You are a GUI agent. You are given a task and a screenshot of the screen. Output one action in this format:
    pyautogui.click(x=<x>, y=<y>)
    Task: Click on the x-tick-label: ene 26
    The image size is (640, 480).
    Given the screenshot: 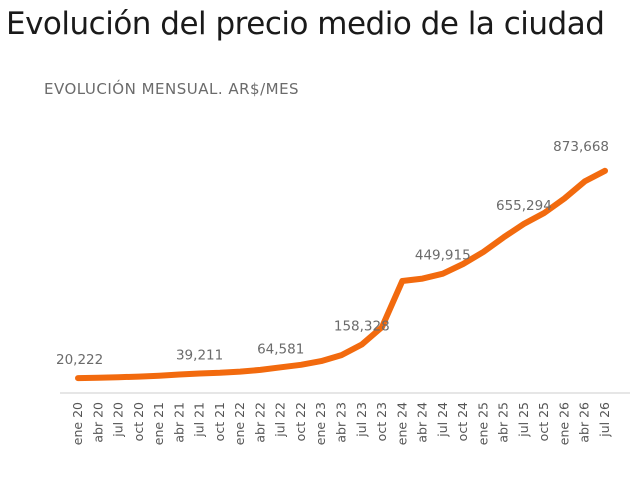 What is the action you would take?
    pyautogui.click(x=564, y=423)
    